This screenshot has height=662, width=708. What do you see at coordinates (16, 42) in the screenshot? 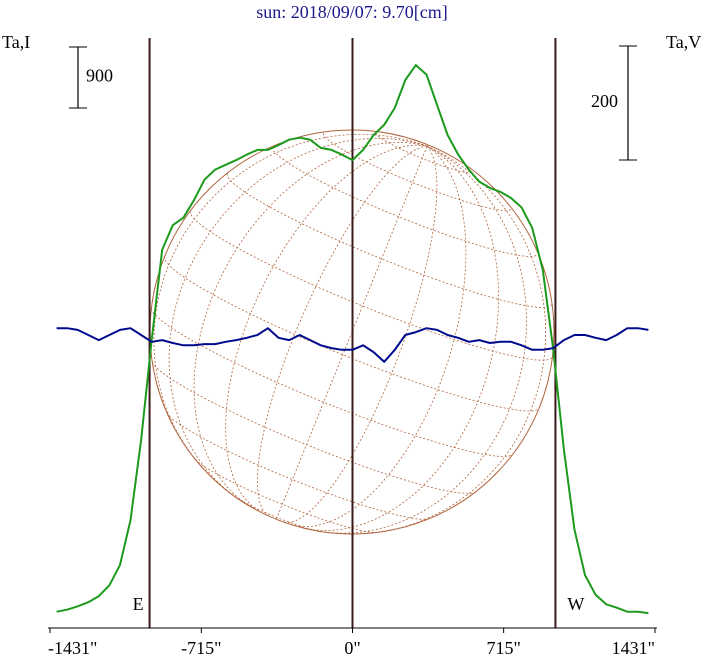
I see `y-axis-label: Ta,I` at bounding box center [16, 42].